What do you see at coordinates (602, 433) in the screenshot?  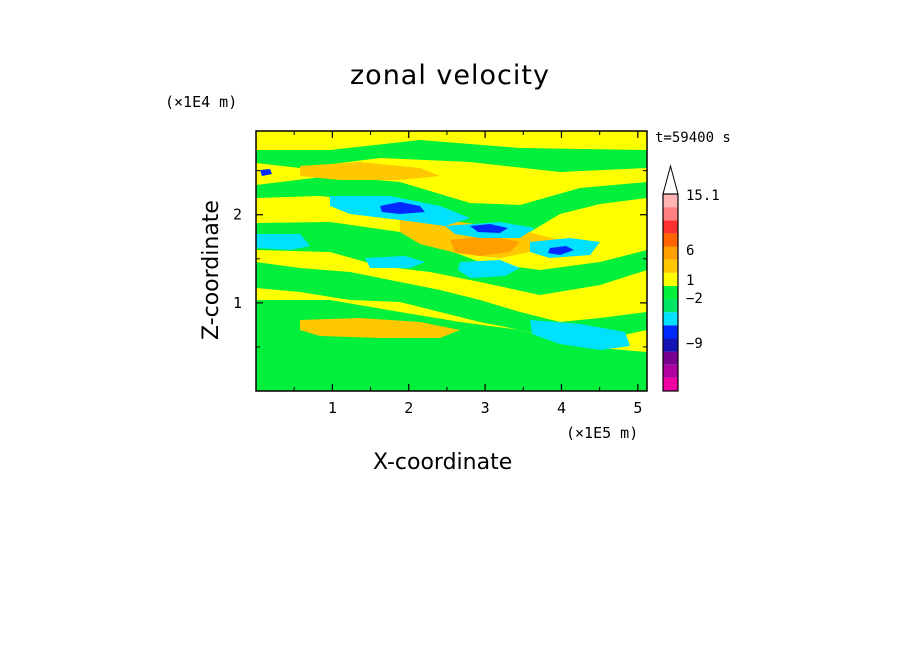 I see `x-axis-unit: (×1E5 m)` at bounding box center [602, 433].